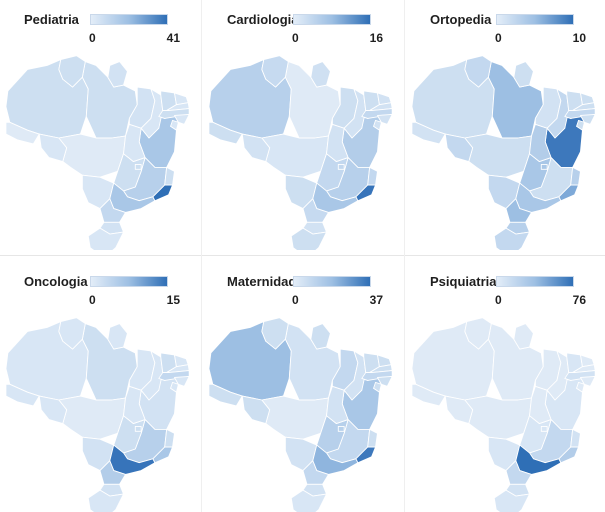 This screenshot has width=605, height=512. I want to click on legend-max: 41, so click(173, 38).